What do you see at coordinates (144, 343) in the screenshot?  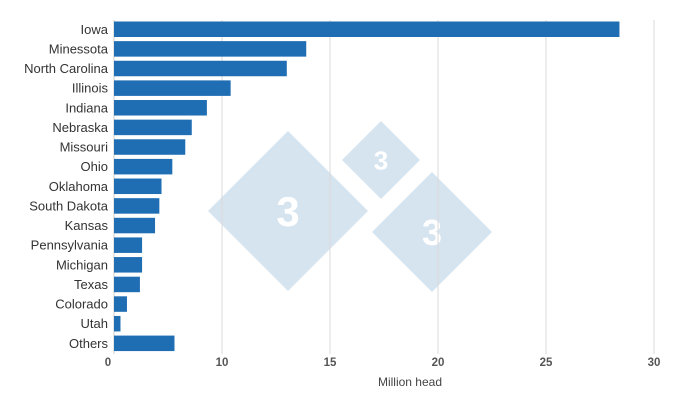 I see `bar-others` at bounding box center [144, 343].